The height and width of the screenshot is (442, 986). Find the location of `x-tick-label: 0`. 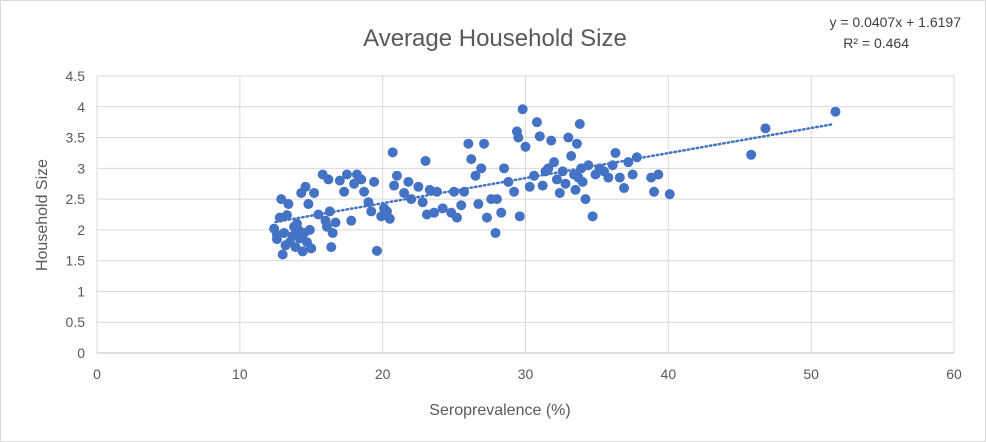

x-tick-label: 0 is located at coordinates (97, 374).